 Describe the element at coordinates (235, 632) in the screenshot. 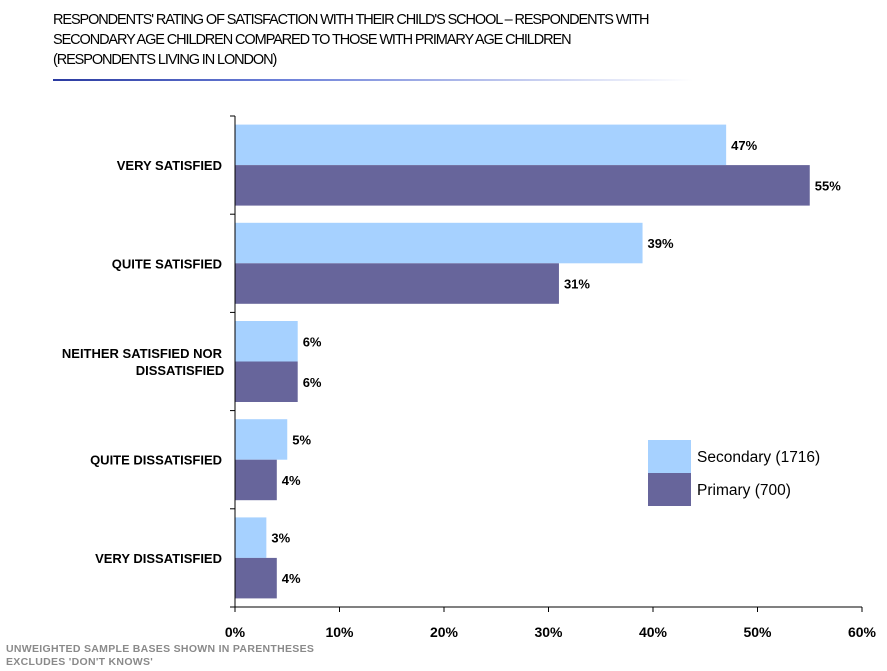

I see `x-tick-label-0: 0%` at that location.